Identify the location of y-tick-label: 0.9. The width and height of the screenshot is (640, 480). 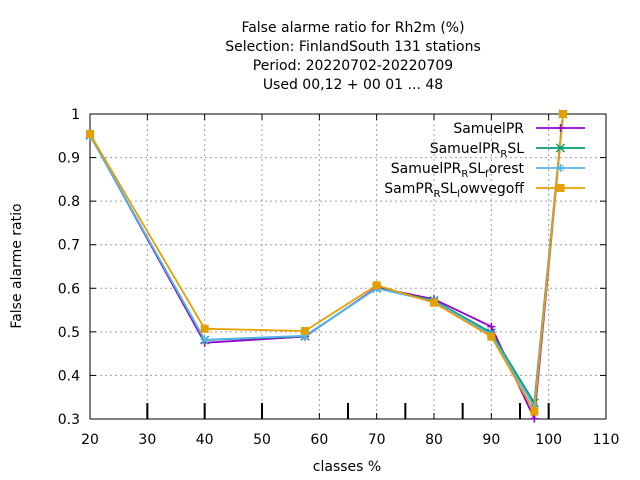
(69, 159).